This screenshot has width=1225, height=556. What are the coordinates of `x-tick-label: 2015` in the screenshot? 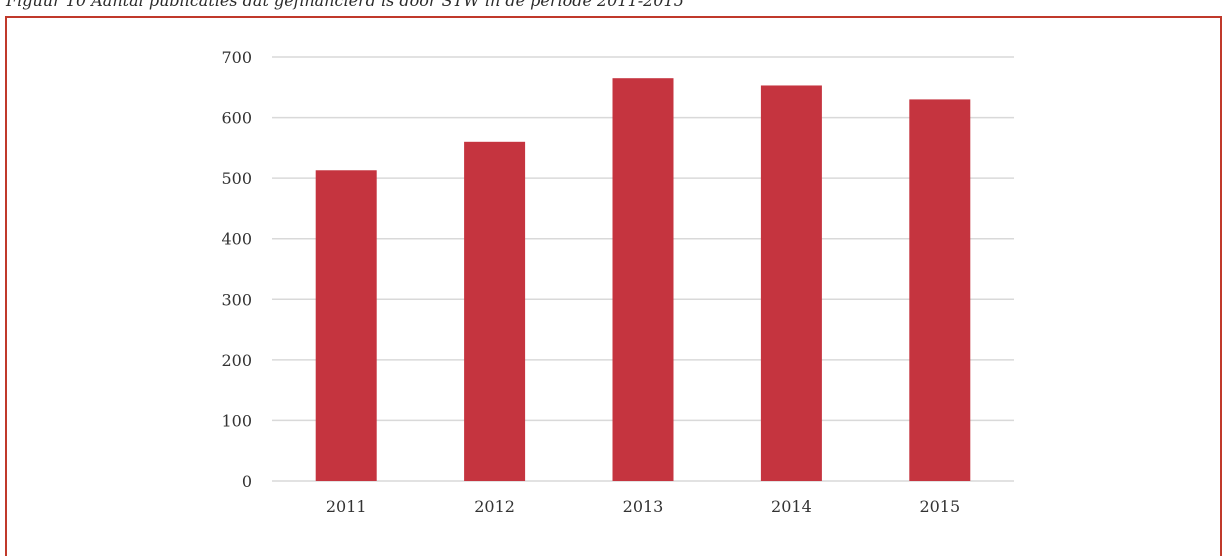 It's located at (939, 506).